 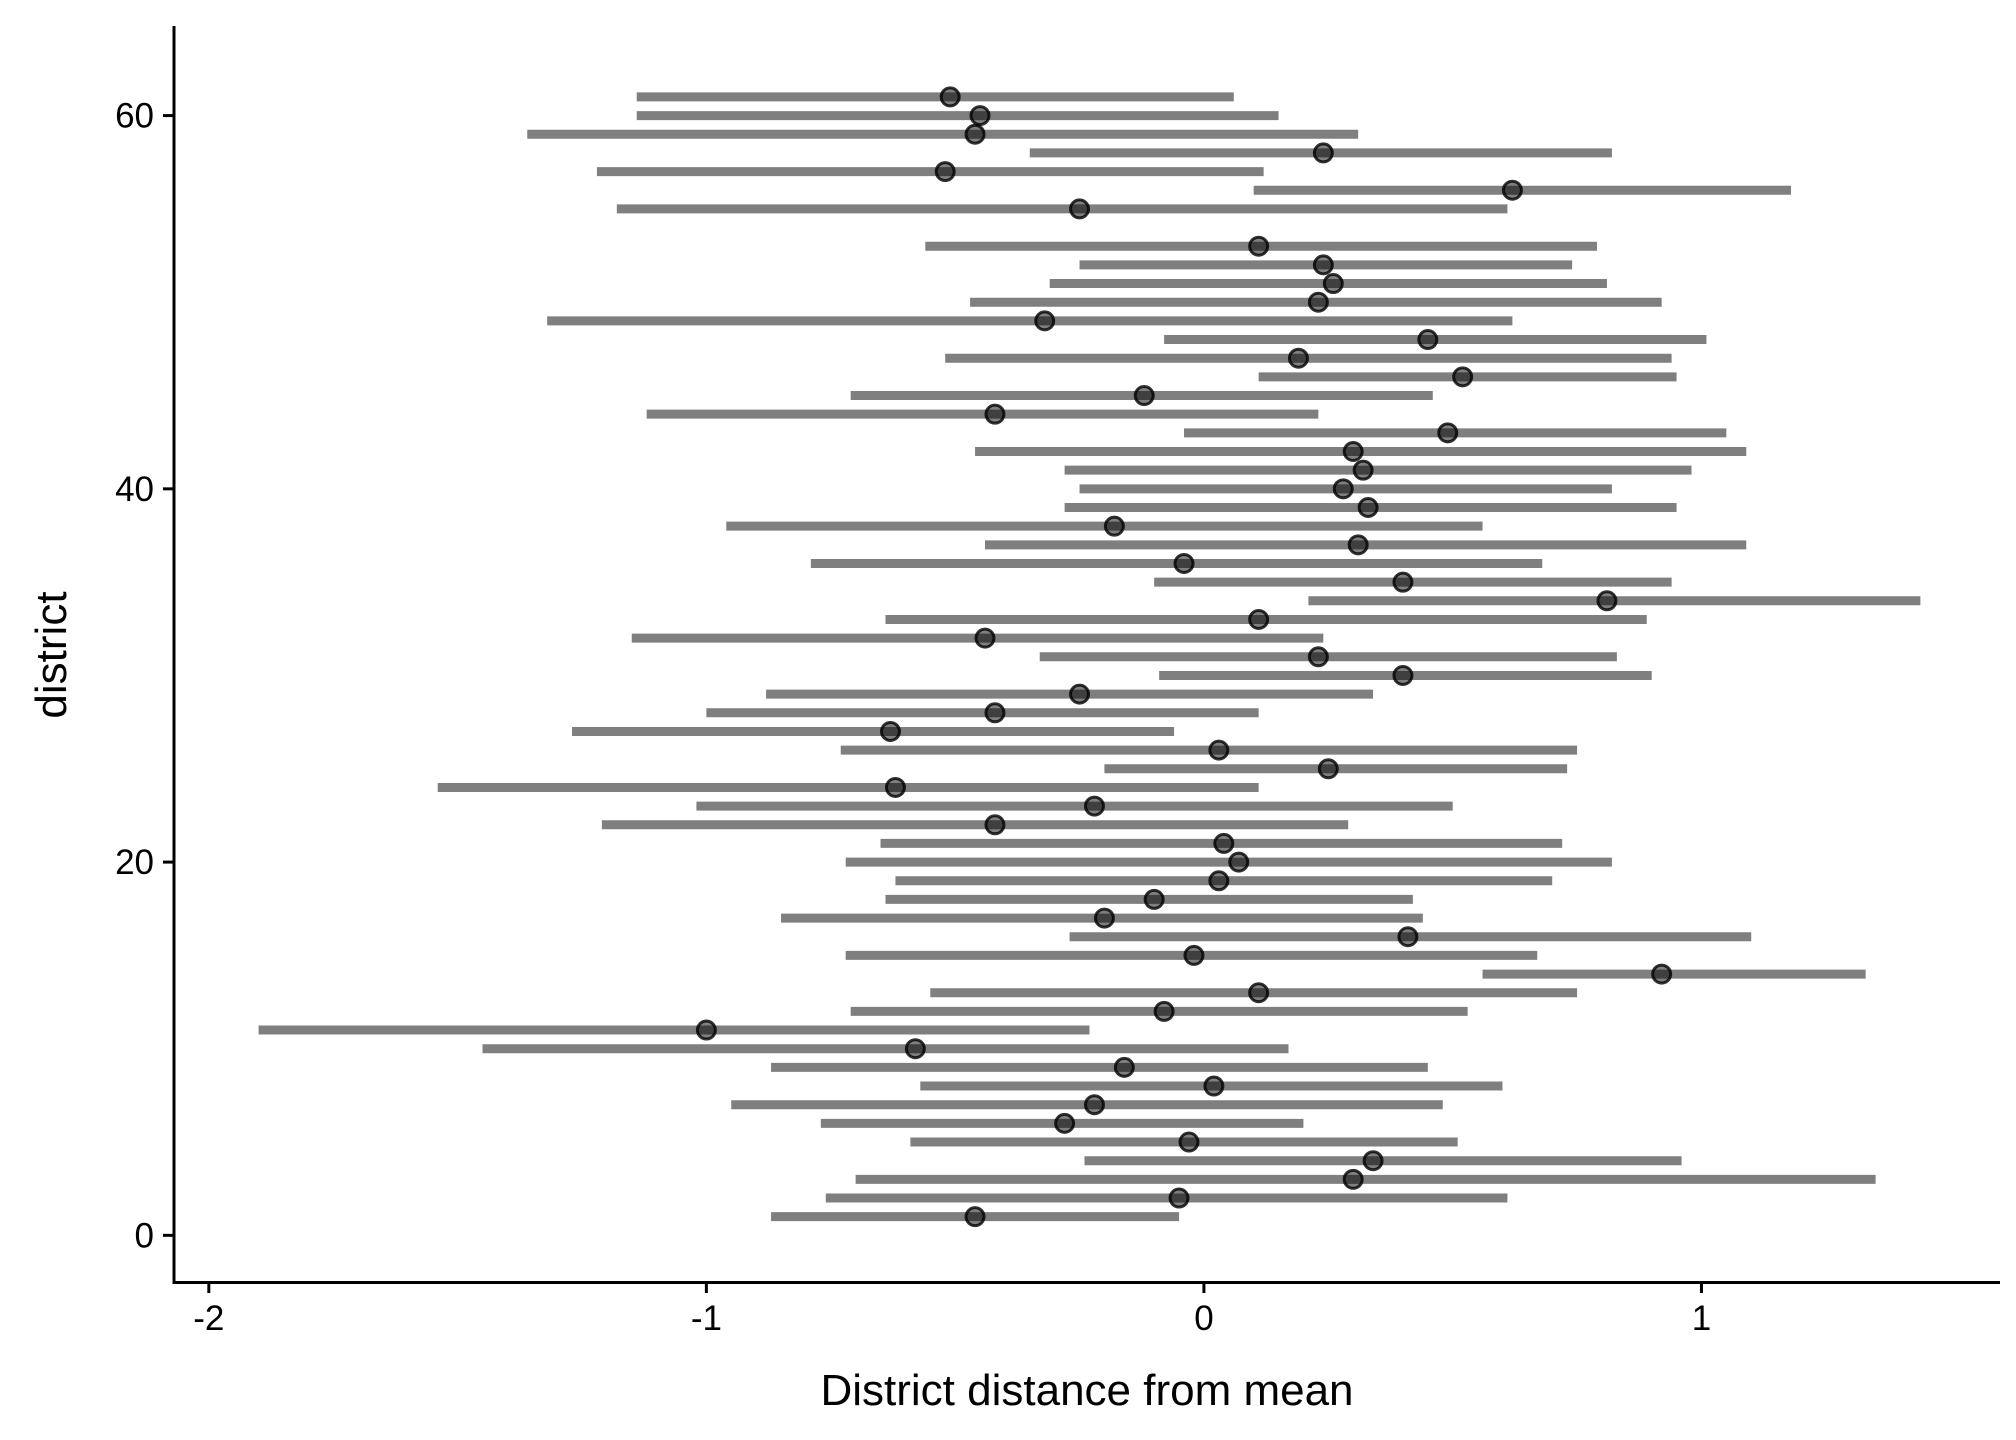 What do you see at coordinates (134, 489) in the screenshot?
I see `y-tick-label: 40` at bounding box center [134, 489].